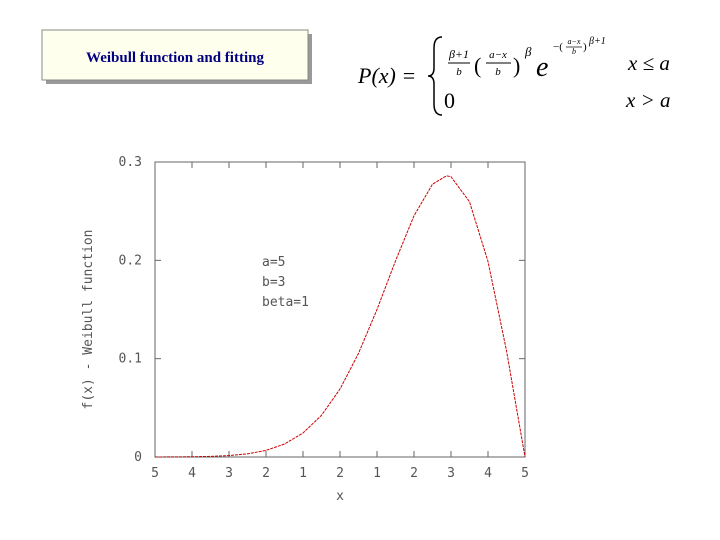 The width and height of the screenshot is (720, 540). Describe the element at coordinates (477, 65) in the screenshot. I see `paren: (` at that location.